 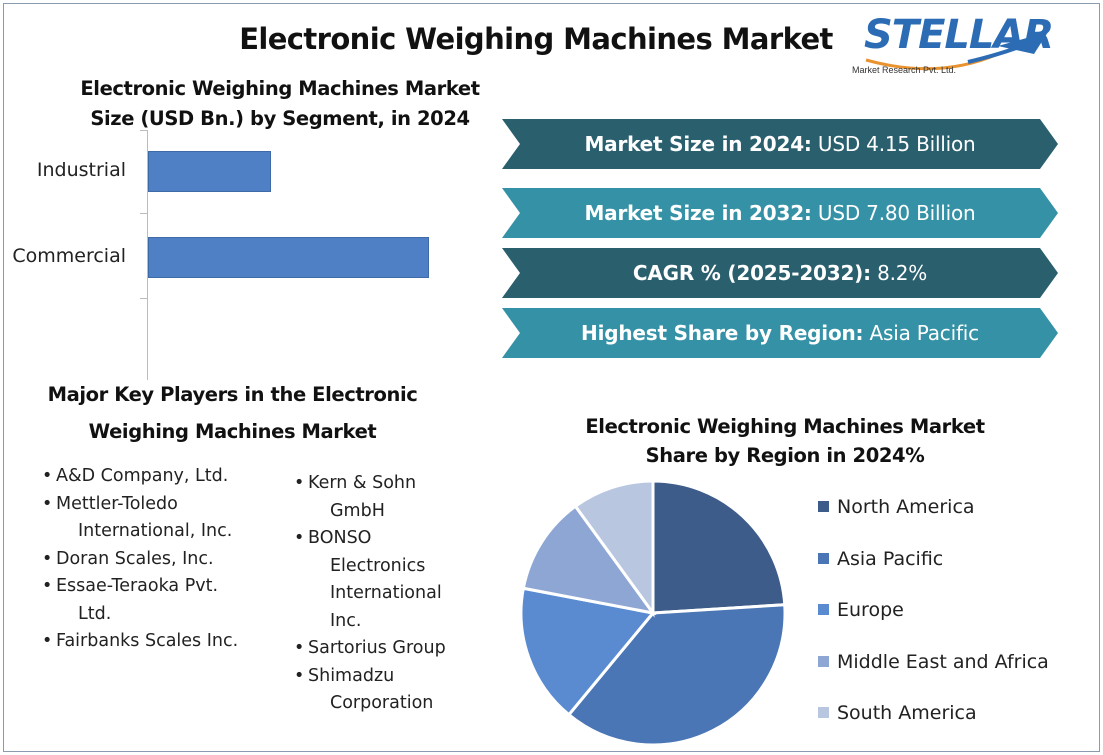 I want to click on key-player-name: Corporation, so click(x=382, y=703).